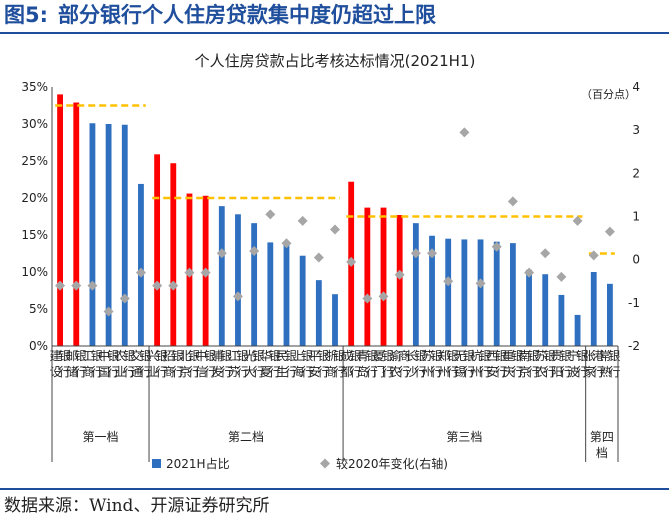  What do you see at coordinates (561, 320) in the screenshot?
I see `bar-贵阳银行` at bounding box center [561, 320].